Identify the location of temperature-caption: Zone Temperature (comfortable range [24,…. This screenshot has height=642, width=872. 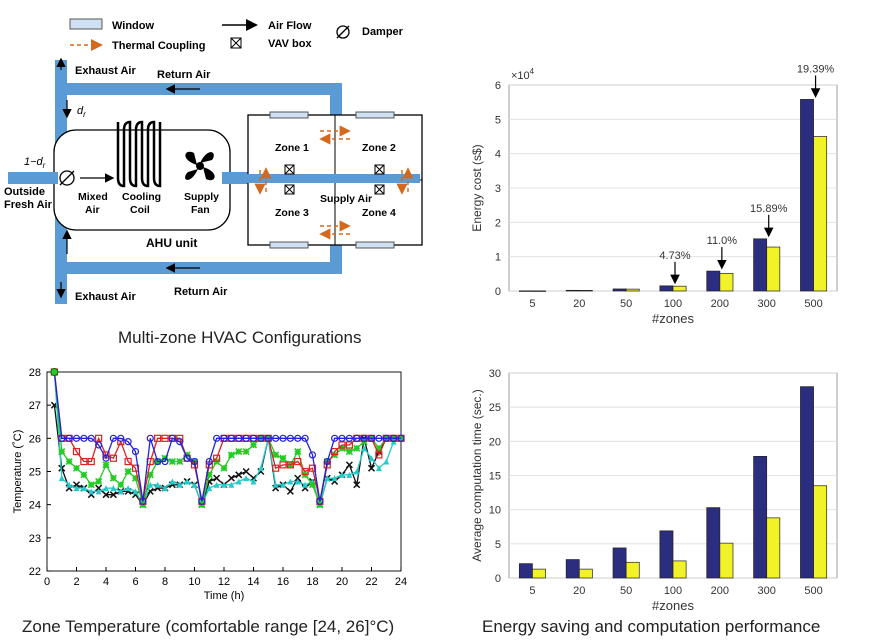
(208, 626).